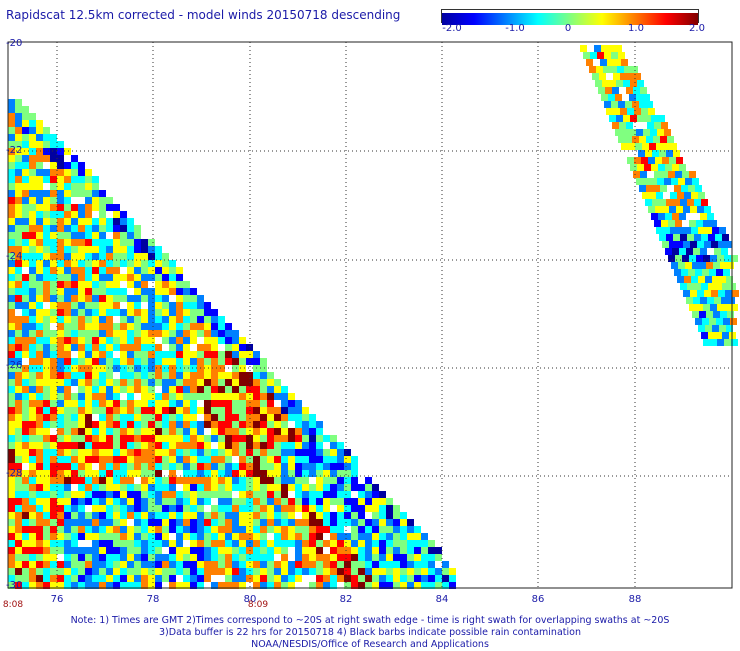 This screenshot has width=740, height=651. What do you see at coordinates (570, 17) in the screenshot?
I see `colorbar` at bounding box center [570, 17].